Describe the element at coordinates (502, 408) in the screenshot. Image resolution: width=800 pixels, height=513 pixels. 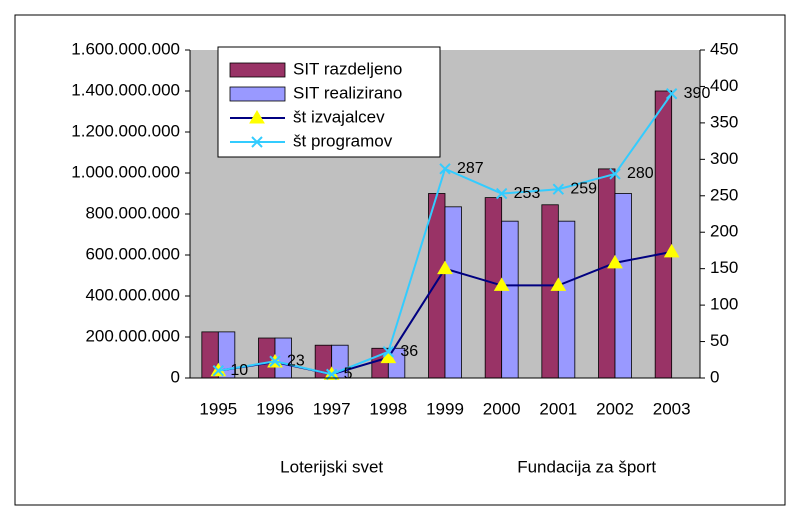
I see `x-tick-label: 2000` at that location.